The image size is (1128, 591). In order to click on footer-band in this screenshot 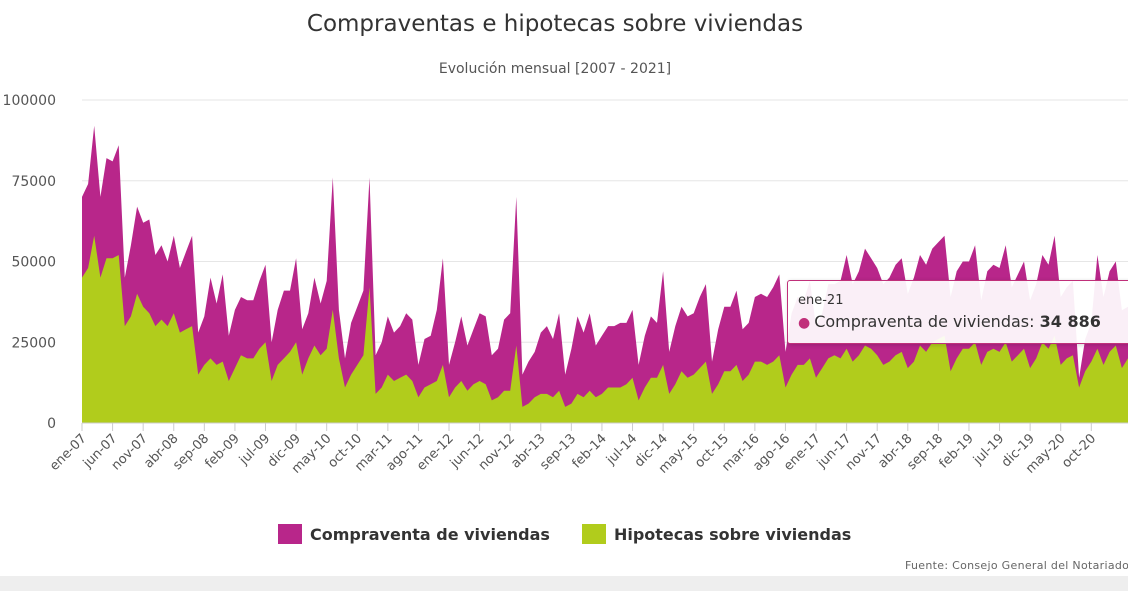, I will do `click(564, 583)`.